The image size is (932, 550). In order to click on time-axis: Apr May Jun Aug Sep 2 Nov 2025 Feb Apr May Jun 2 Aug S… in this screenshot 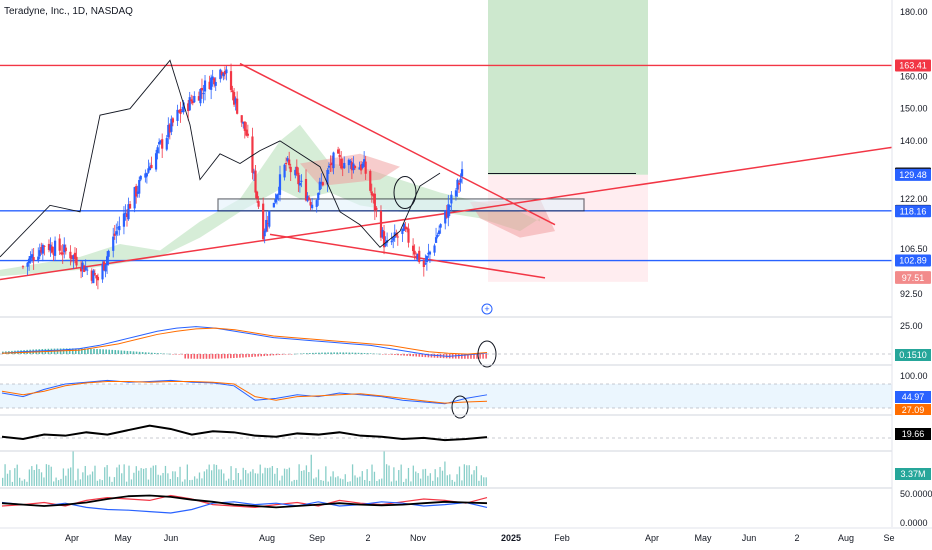, I will do `click(466, 535)`.